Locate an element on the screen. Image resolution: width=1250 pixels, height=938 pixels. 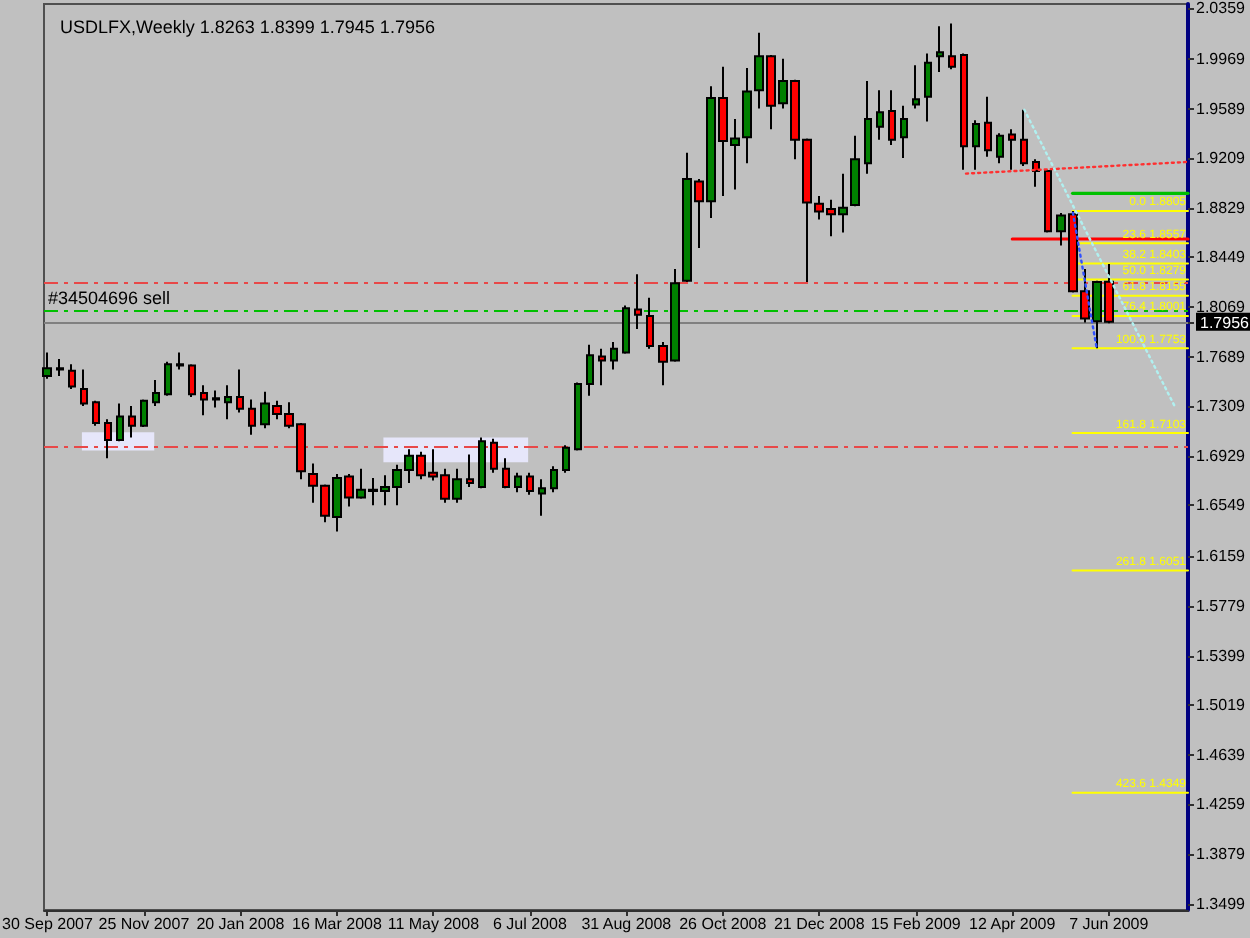
x-tick-label: 26 Oct 2008 is located at coordinates (723, 924).